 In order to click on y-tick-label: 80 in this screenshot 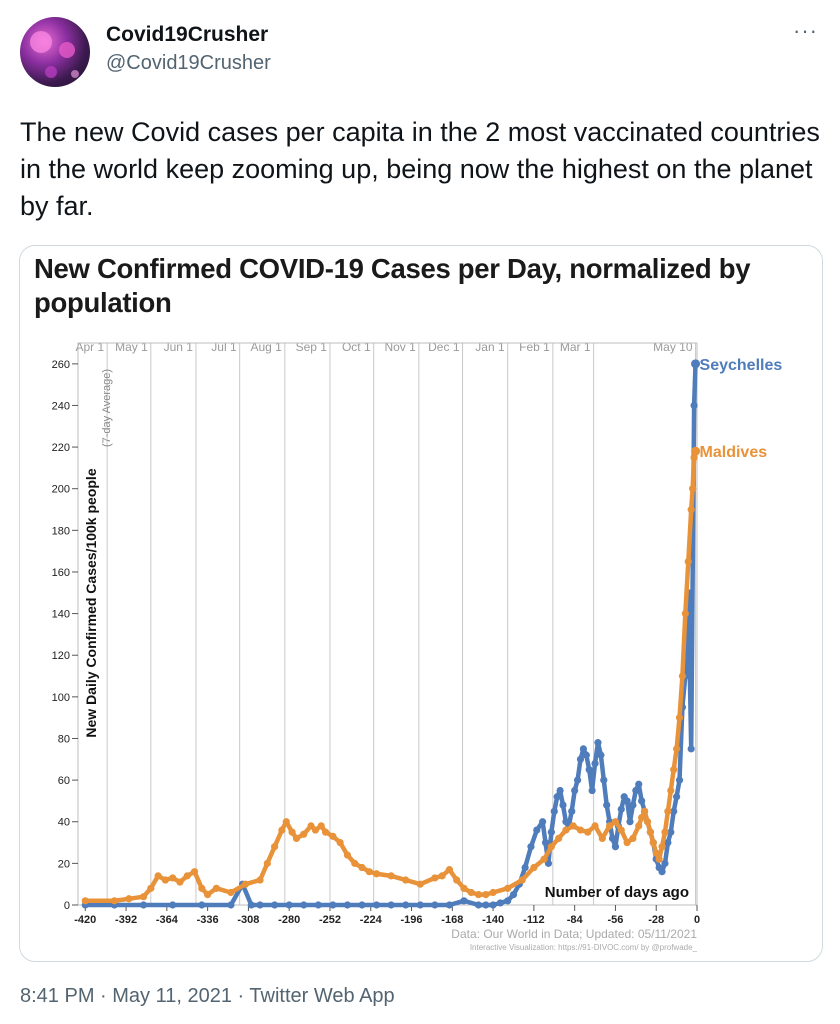, I will do `click(64, 739)`.